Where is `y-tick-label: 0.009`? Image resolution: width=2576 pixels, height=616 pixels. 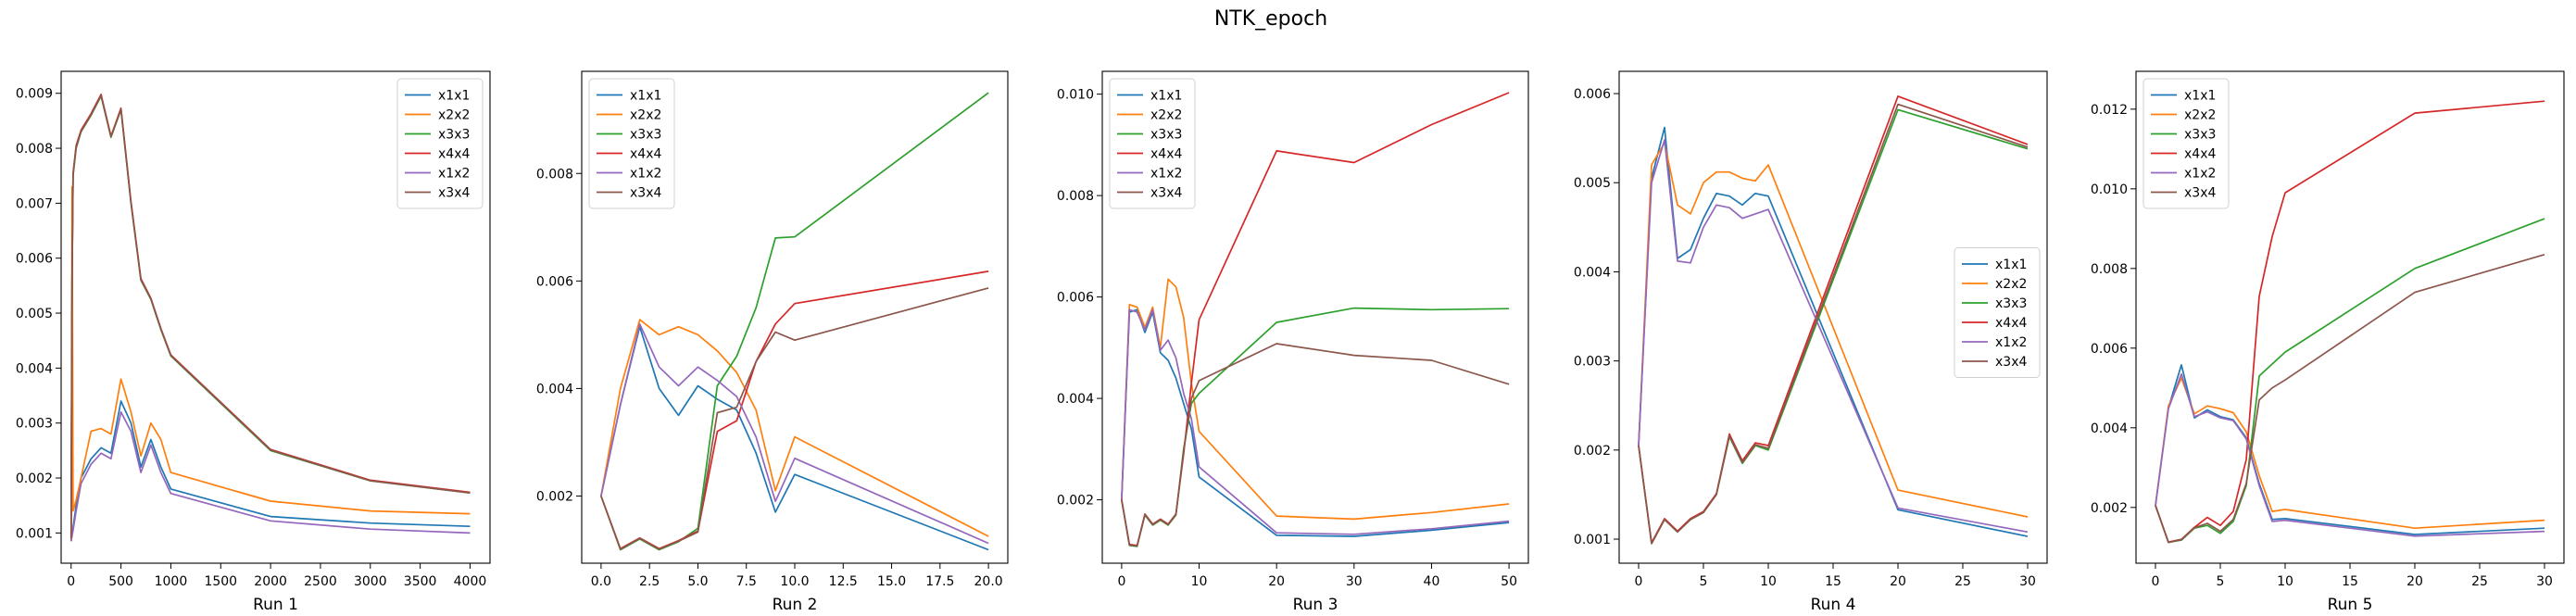 y-tick-label: 0.009 is located at coordinates (34, 94).